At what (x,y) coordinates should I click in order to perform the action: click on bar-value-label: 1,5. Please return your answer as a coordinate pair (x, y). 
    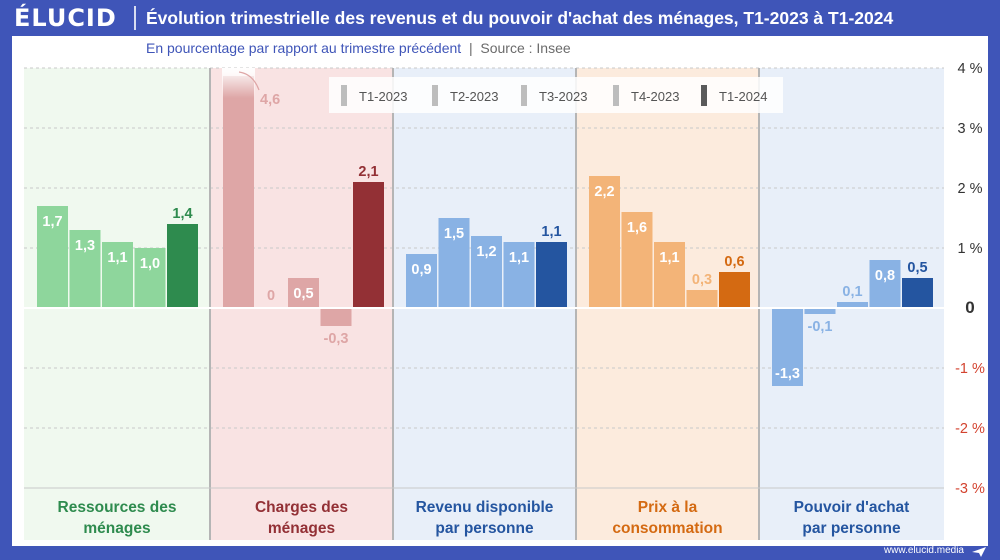
    Looking at the image, I should click on (454, 234).